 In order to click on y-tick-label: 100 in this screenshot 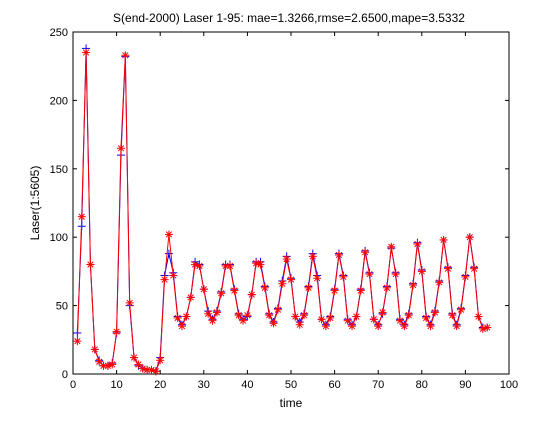, I will do `click(59, 238)`.